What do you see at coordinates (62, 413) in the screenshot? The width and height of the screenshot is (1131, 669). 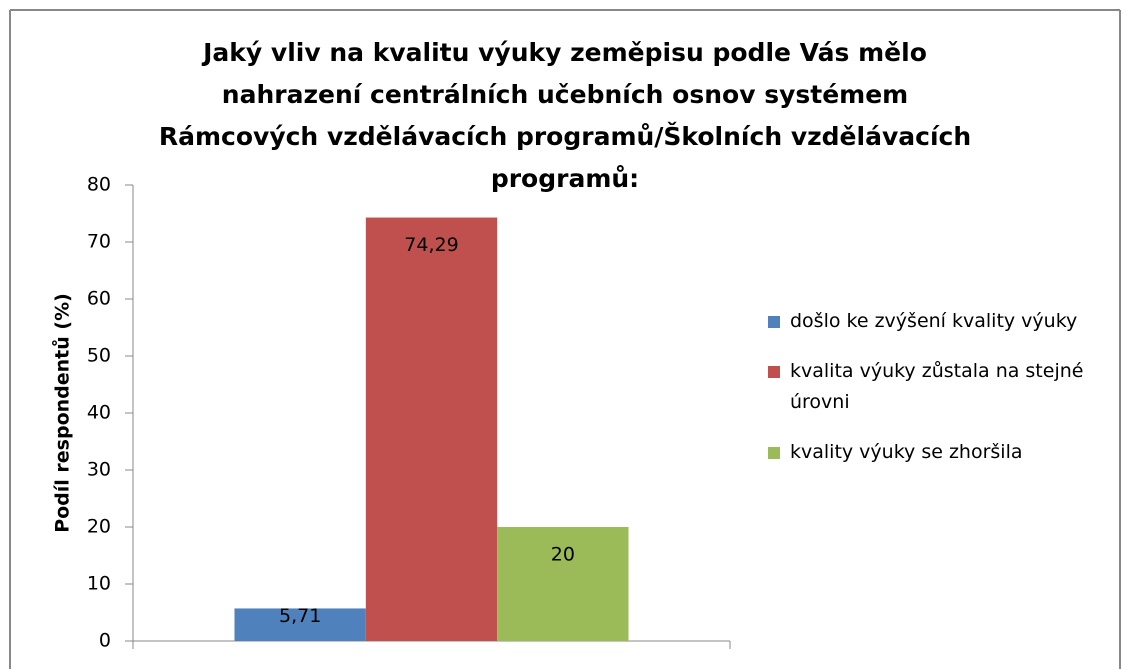 I see `y-axis-label: Podíl respondentů (%)` at bounding box center [62, 413].